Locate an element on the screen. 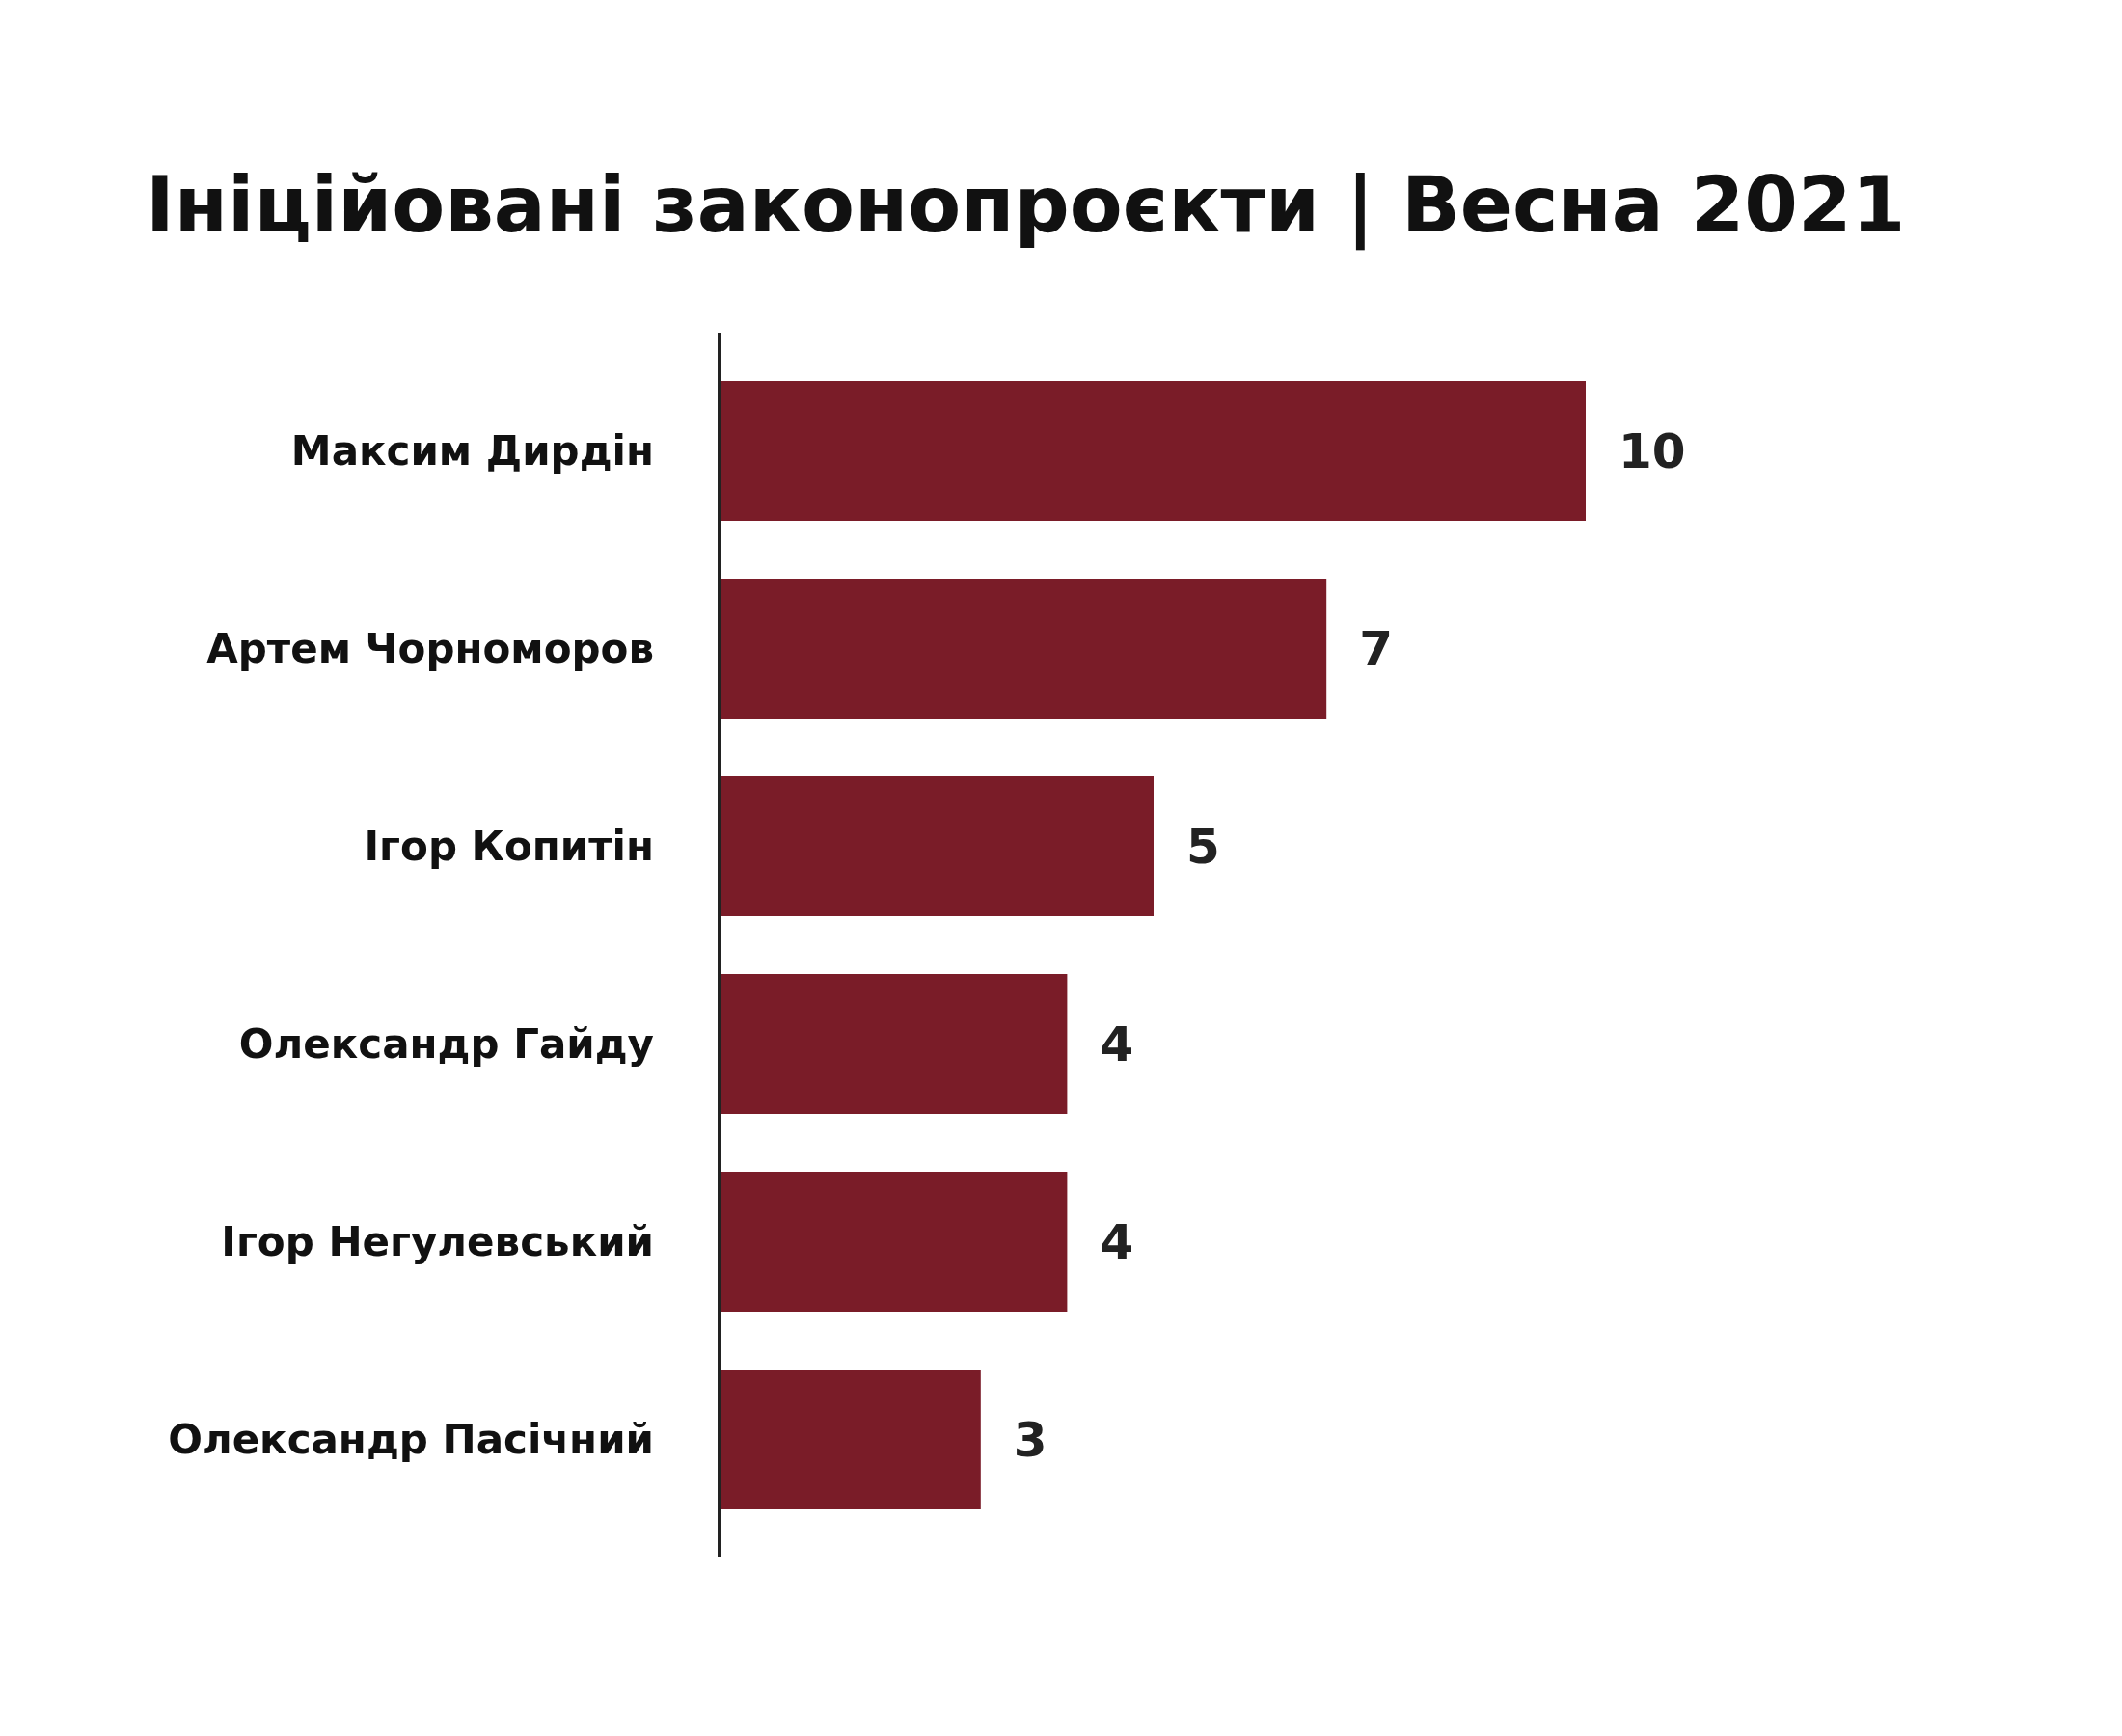  y-tick-label: Артем Чорноморов is located at coordinates (430, 649).